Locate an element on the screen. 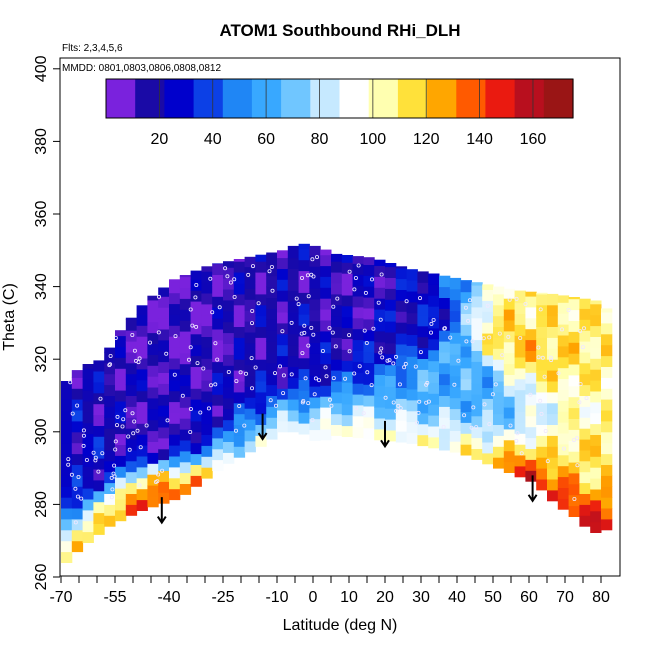  colorbar-swatch is located at coordinates (529, 98).